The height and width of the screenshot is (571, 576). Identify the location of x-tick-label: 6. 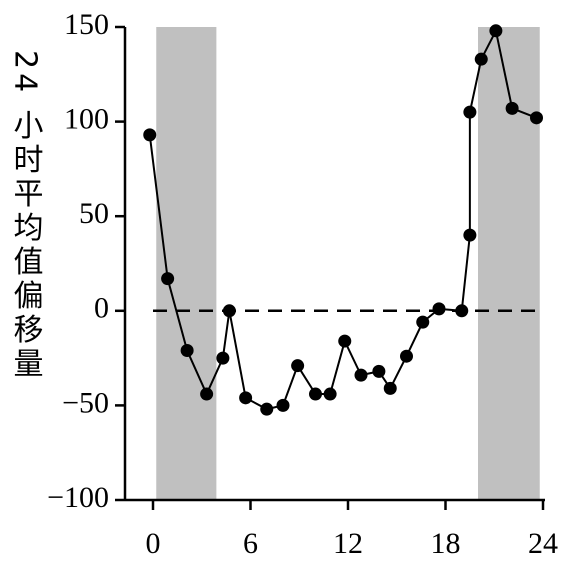
(250, 543).